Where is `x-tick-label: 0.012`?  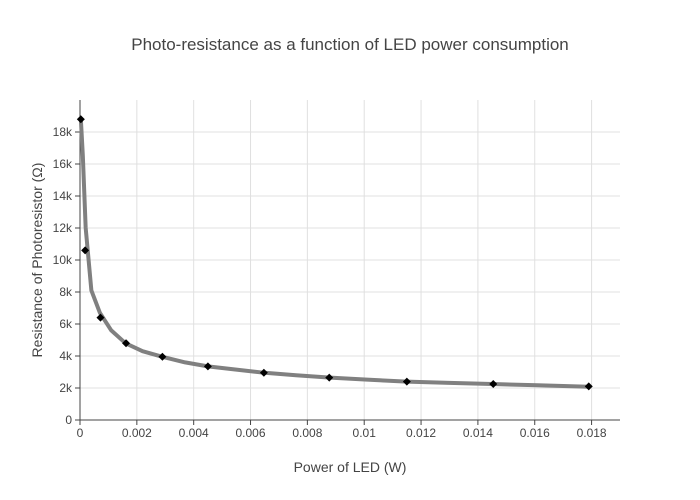 x-tick-label: 0.012 is located at coordinates (421, 433).